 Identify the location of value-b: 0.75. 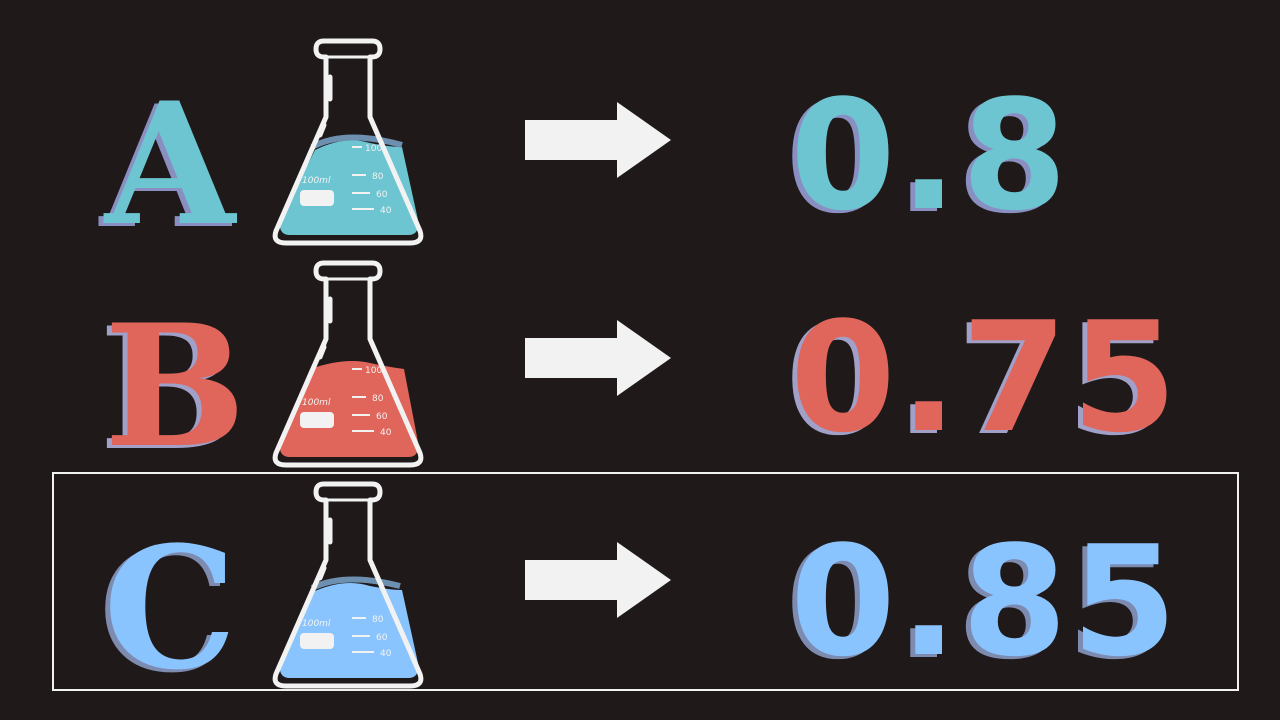
(986, 377).